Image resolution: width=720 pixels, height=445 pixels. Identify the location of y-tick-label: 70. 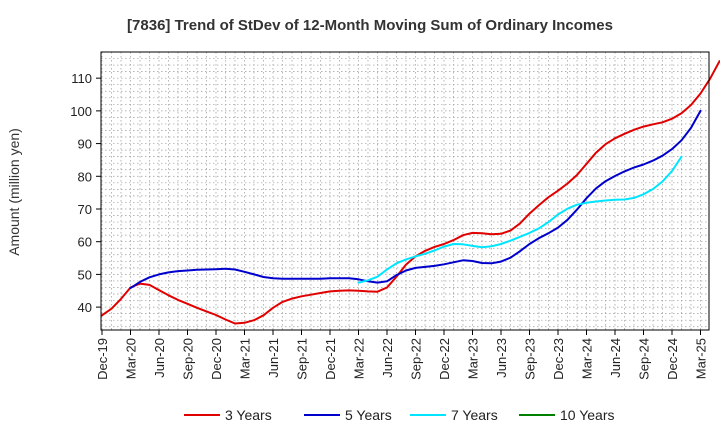
(85, 209).